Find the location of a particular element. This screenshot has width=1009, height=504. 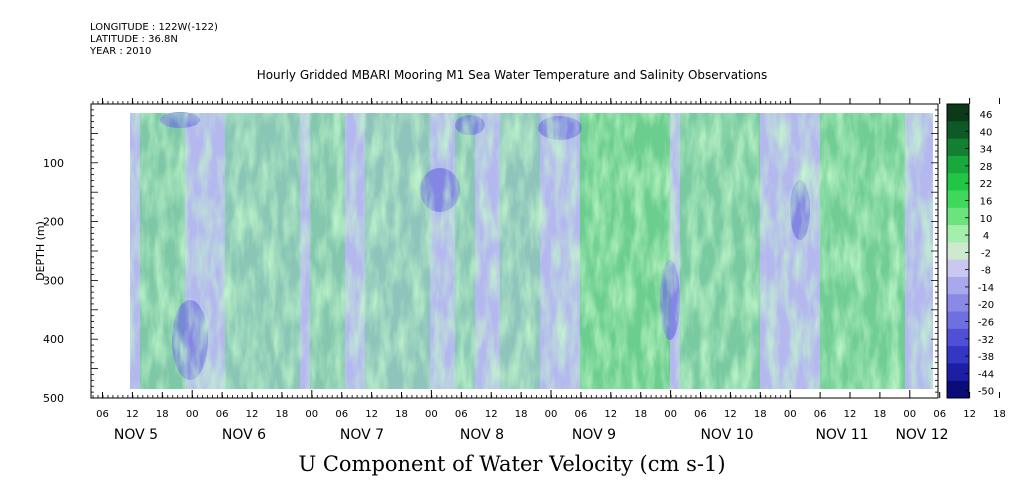

year-label: YEAR : 2010 is located at coordinates (121, 51).